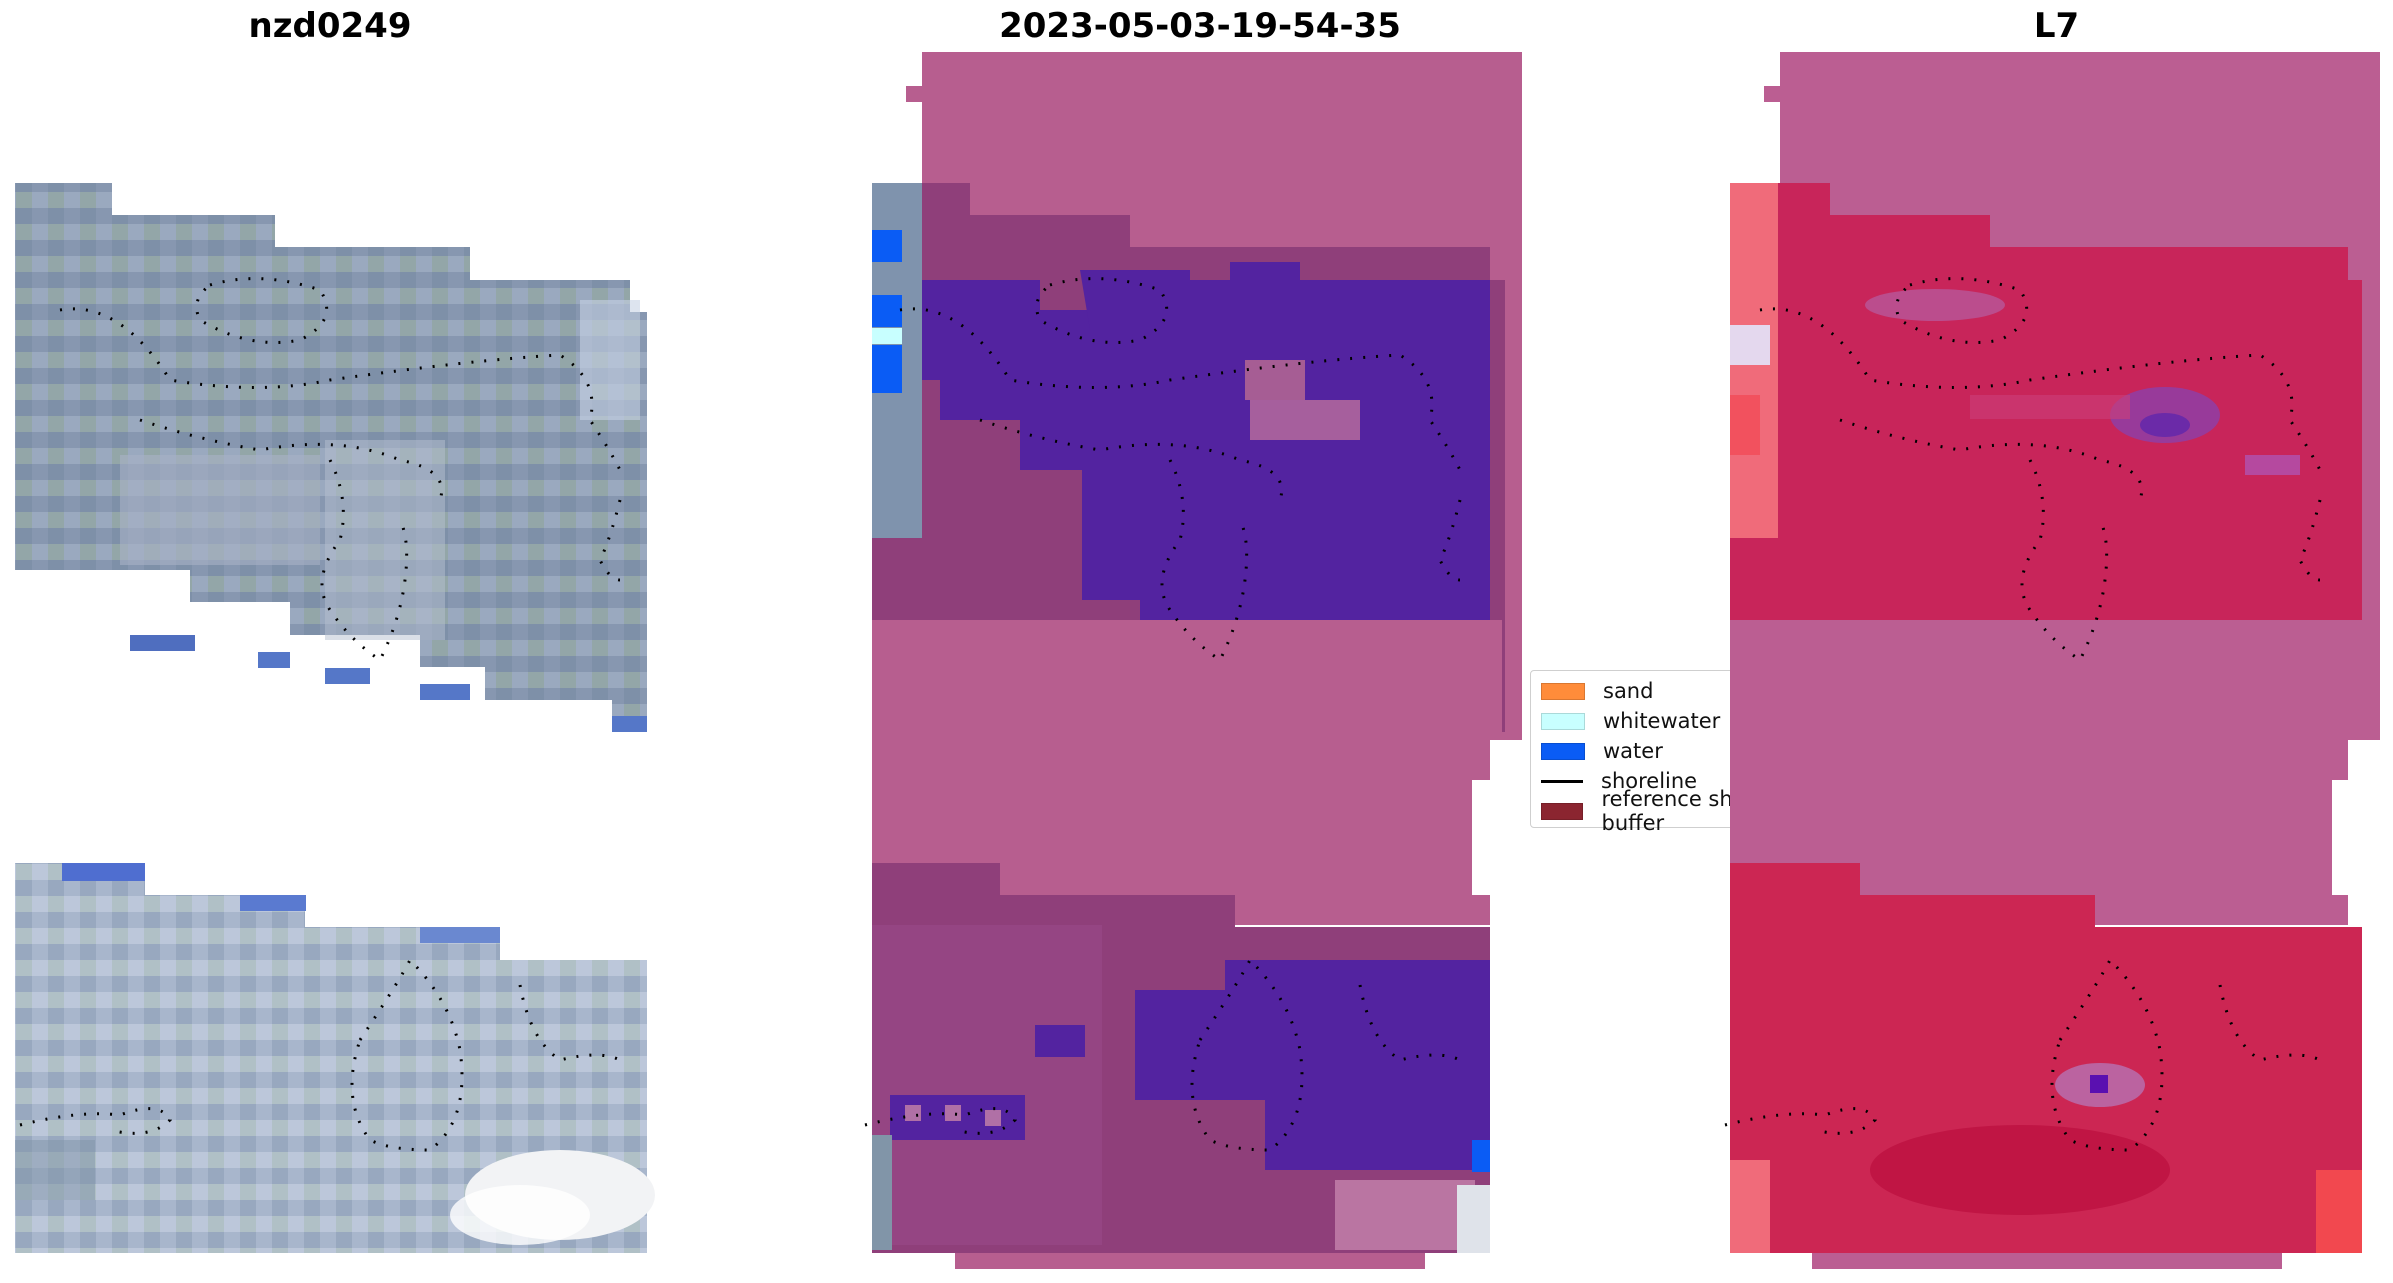 The image size is (2393, 1283). What do you see at coordinates (1662, 721) in the screenshot?
I see `legend-label-whitewater: whitewater` at bounding box center [1662, 721].